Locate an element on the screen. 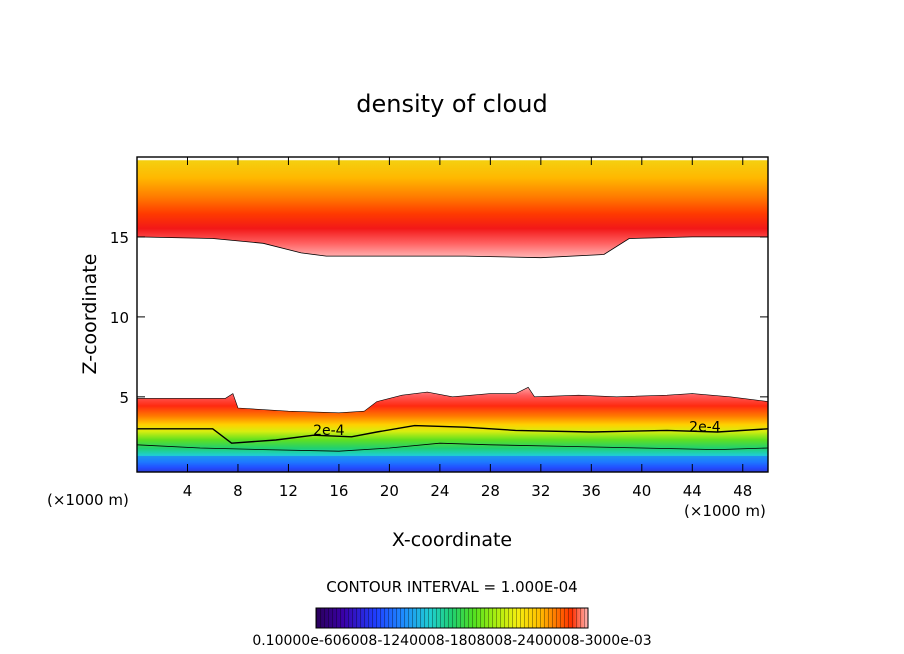 This screenshot has width=904, height=654. x-tick-label-32: 32 is located at coordinates (540, 491).